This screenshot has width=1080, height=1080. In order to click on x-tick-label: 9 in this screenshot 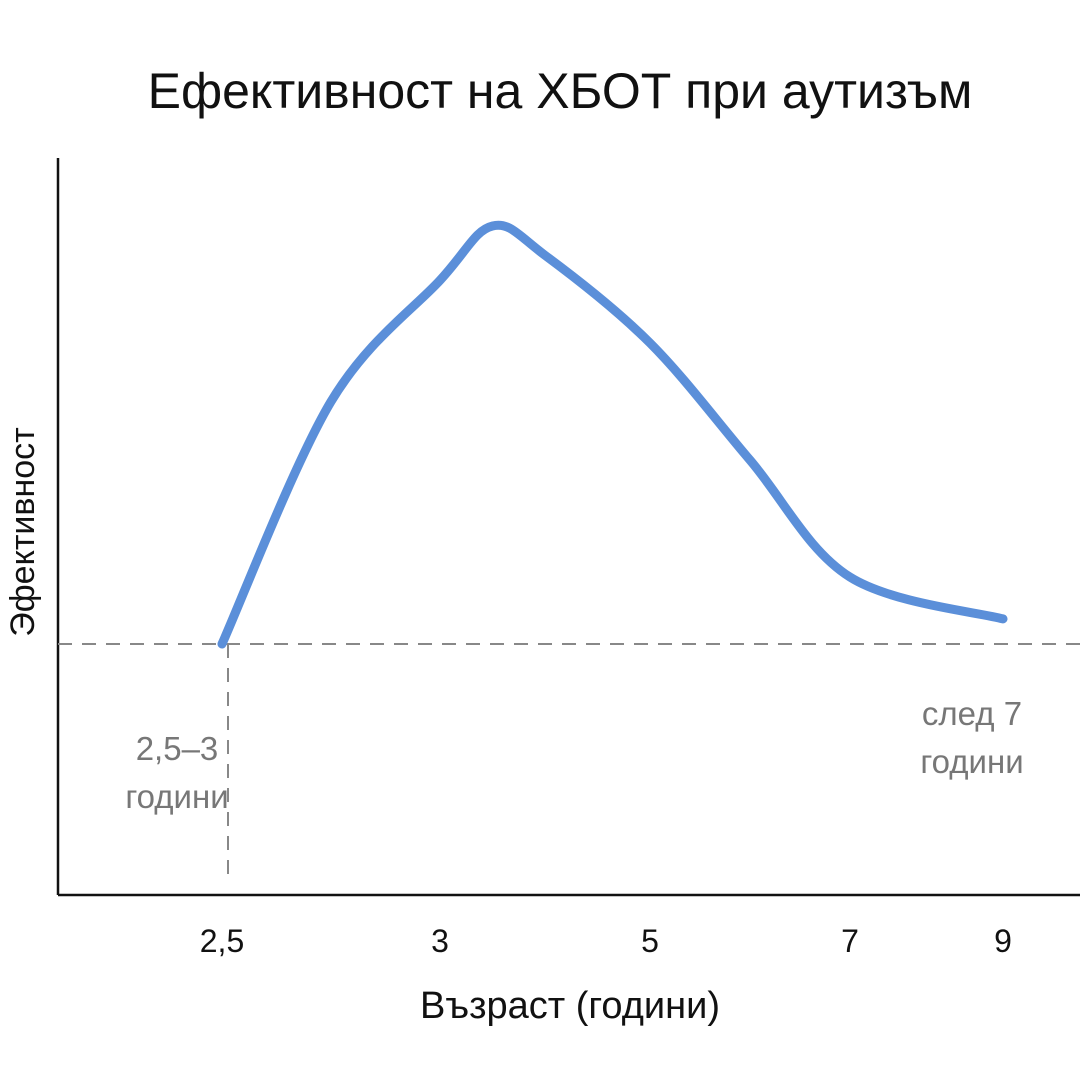, I will do `click(1003, 941)`.